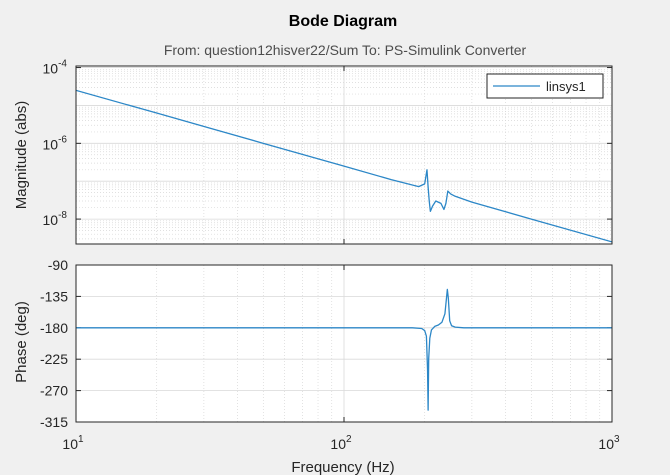 Image resolution: width=670 pixels, height=475 pixels. What do you see at coordinates (54, 391) in the screenshot?
I see `phase-ytick-label: -270` at bounding box center [54, 391].